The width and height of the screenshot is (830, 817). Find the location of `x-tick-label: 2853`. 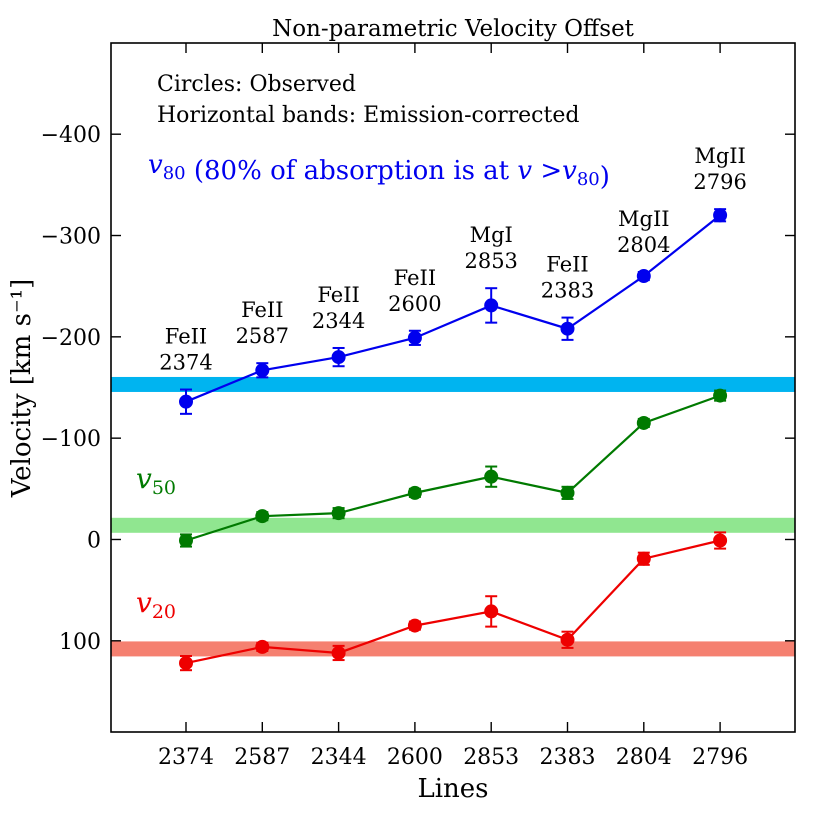

x-tick-label: 2853 is located at coordinates (491, 757).